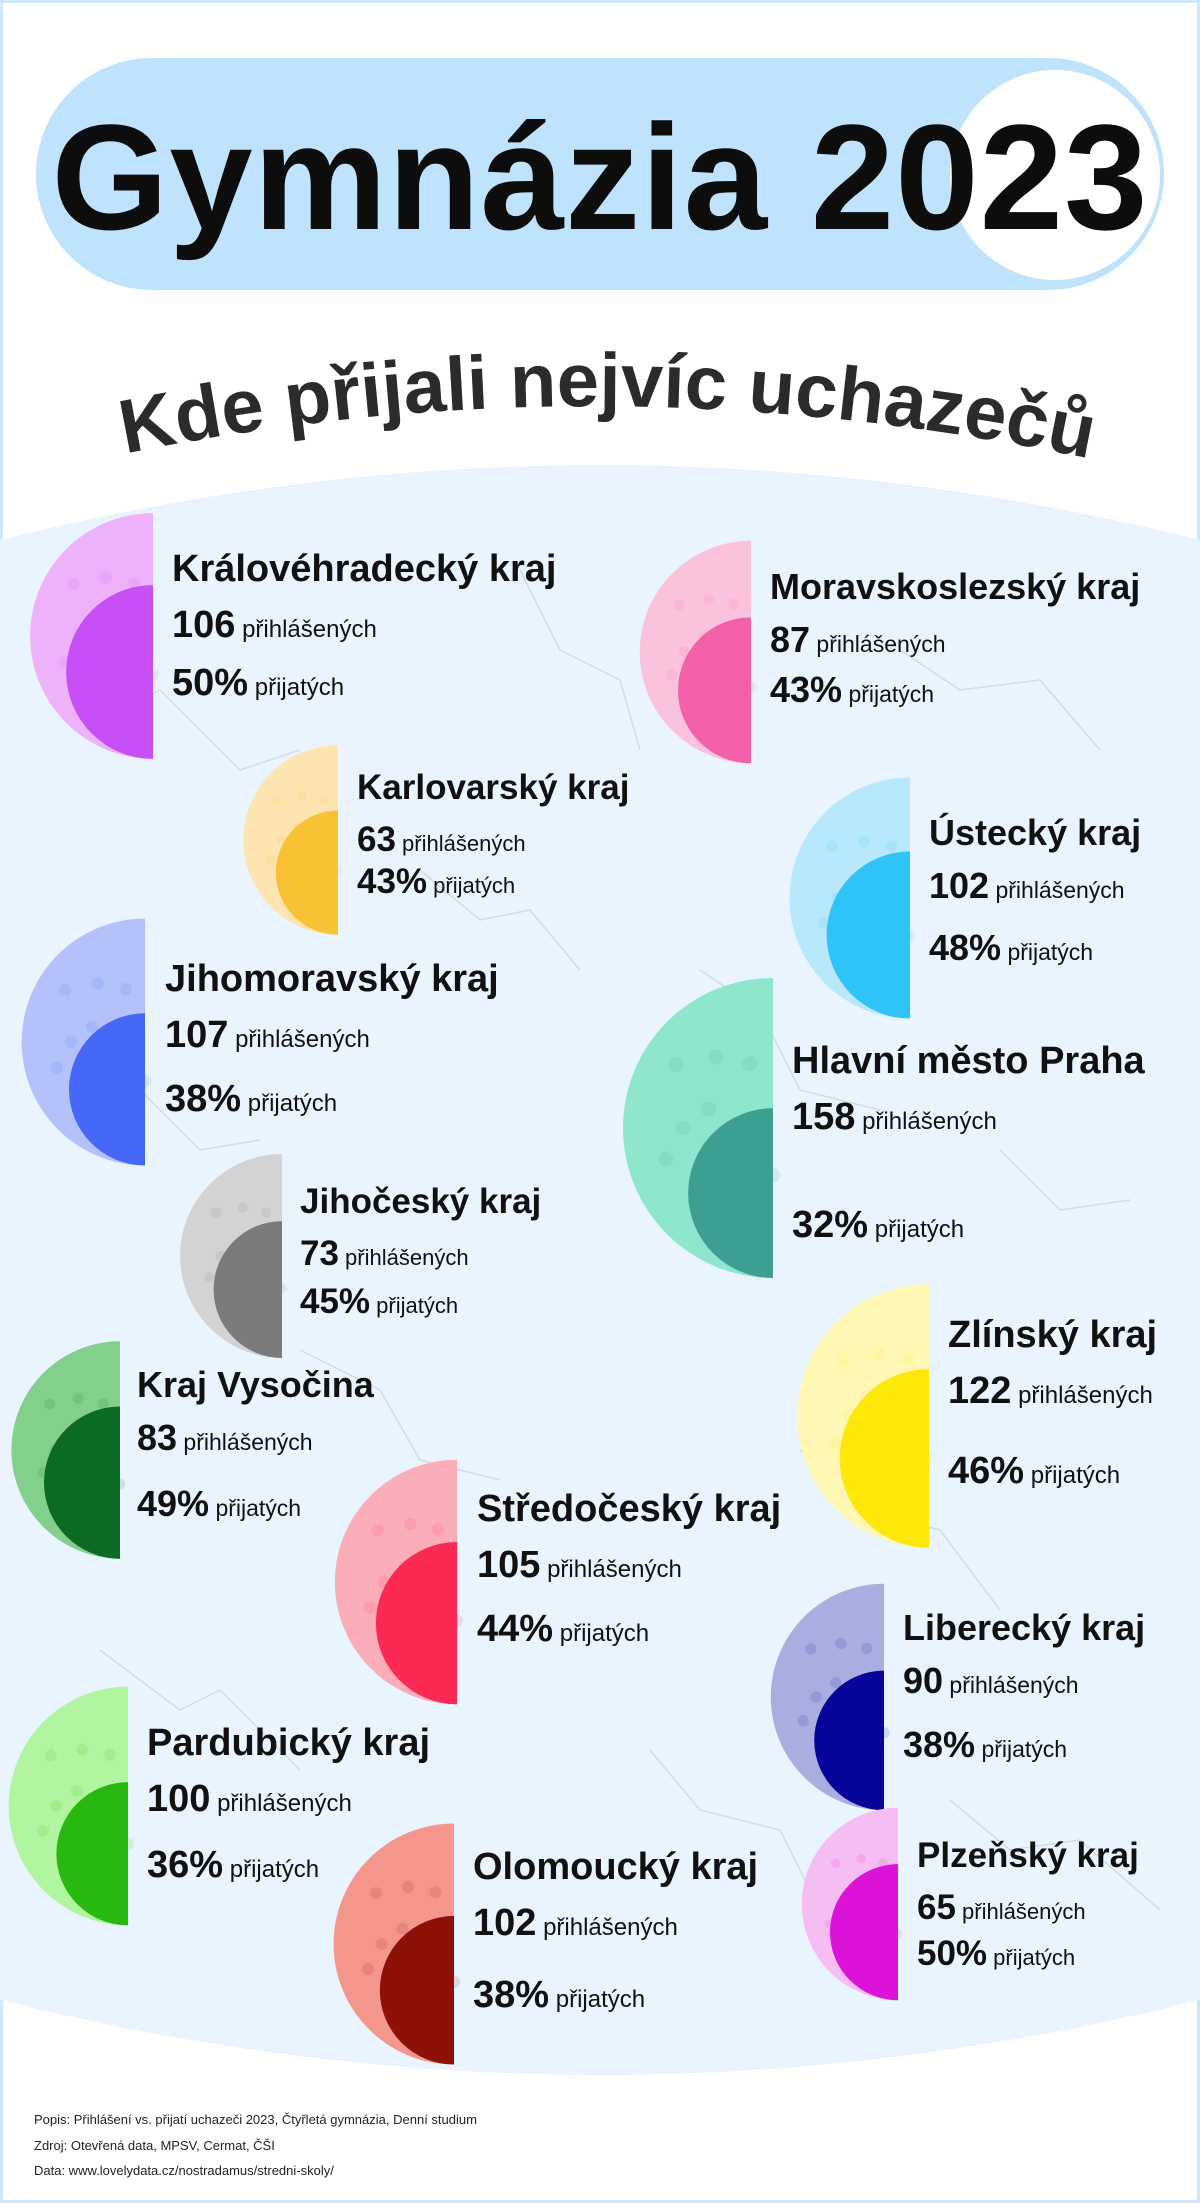 Image resolution: width=1200 pixels, height=2203 pixels. What do you see at coordinates (173, 1504) in the screenshot?
I see `accepted-value: 49%` at bounding box center [173, 1504].